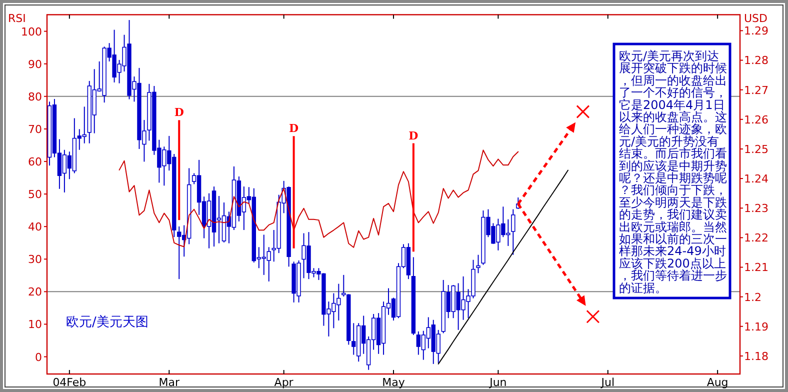 The image size is (788, 392). Describe the element at coordinates (69, 382) in the screenshot. I see `x-tick-label: 04Feb` at that location.